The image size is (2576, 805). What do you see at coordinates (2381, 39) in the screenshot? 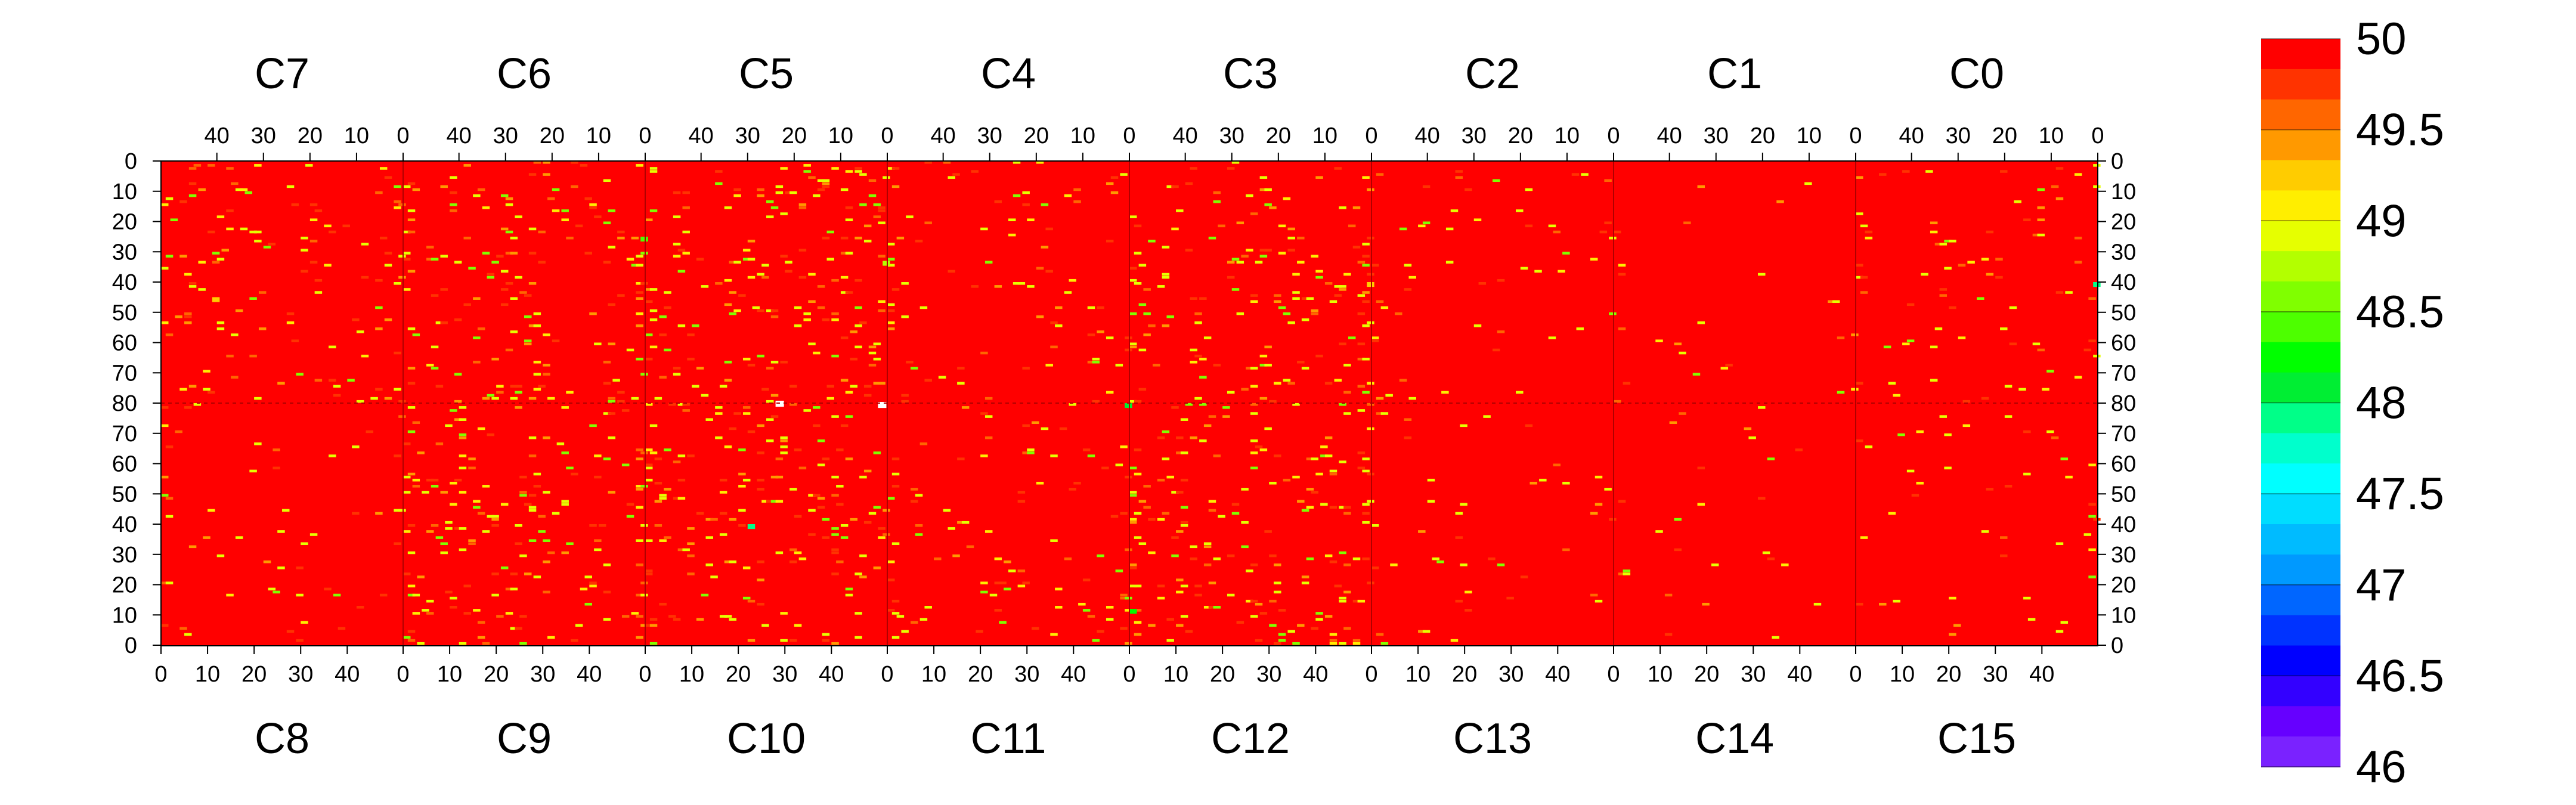
I see `colorbar-label: 50` at bounding box center [2381, 39].